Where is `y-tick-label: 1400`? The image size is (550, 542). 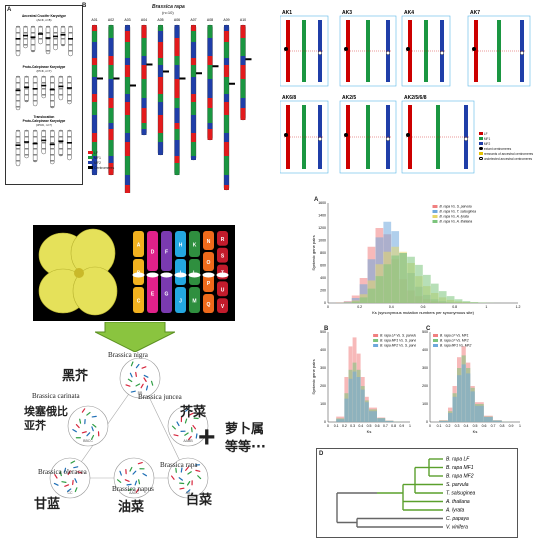 y-tick-label: 1400 is located at coordinates (322, 216).